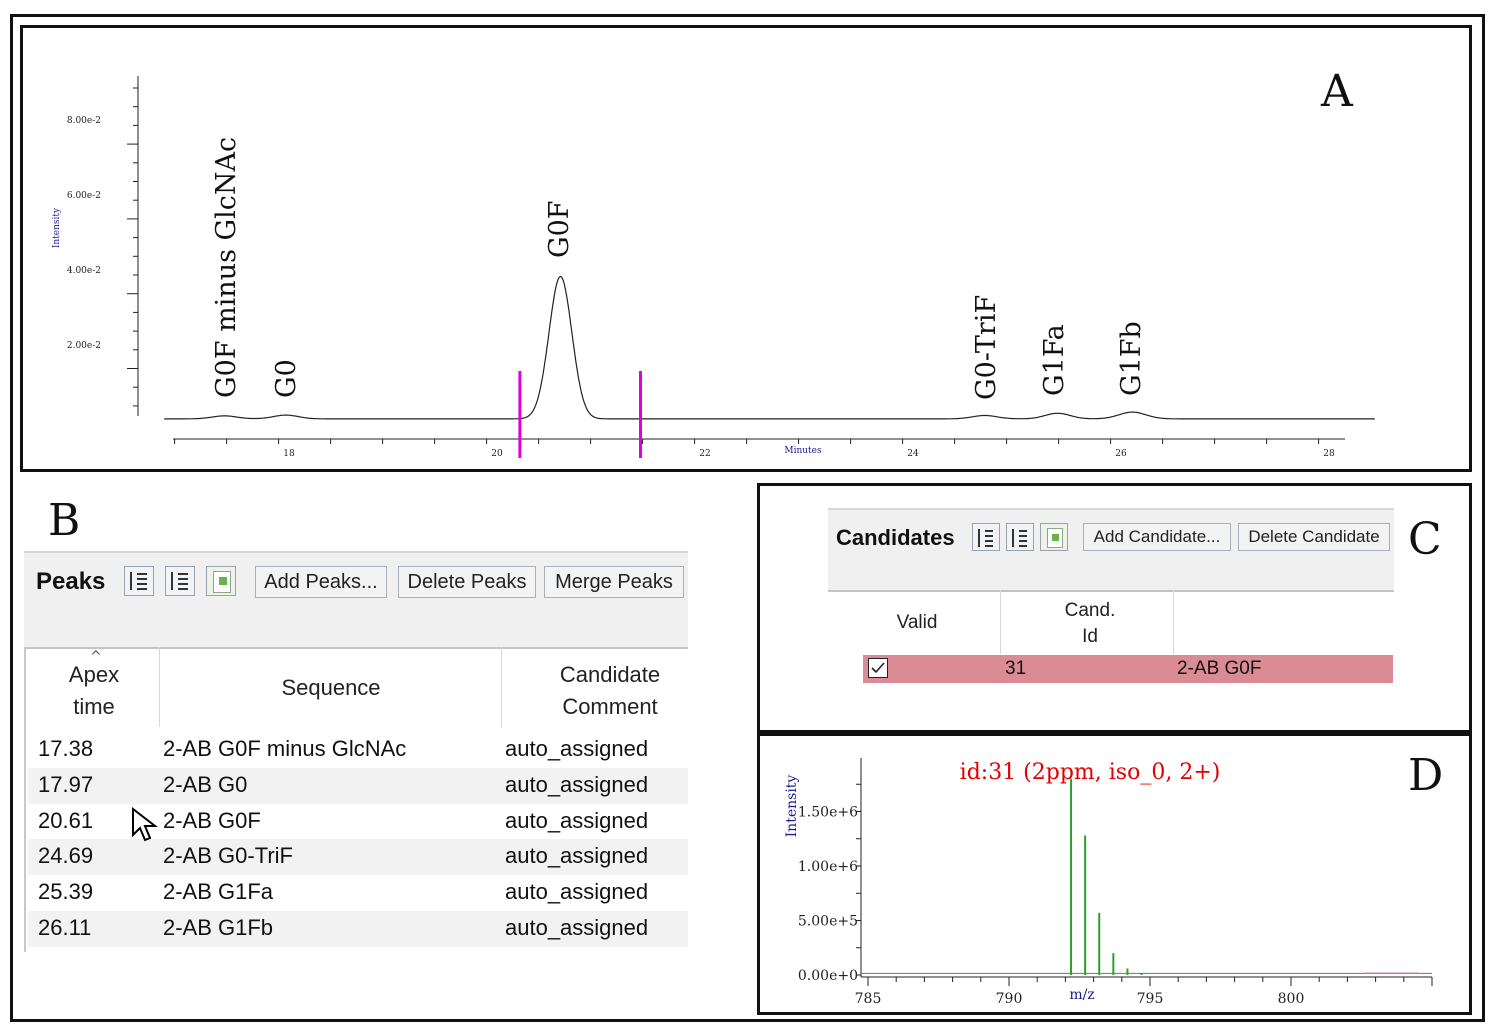 The image size is (1502, 1030). I want to click on x-tick-label: 785, so click(868, 999).